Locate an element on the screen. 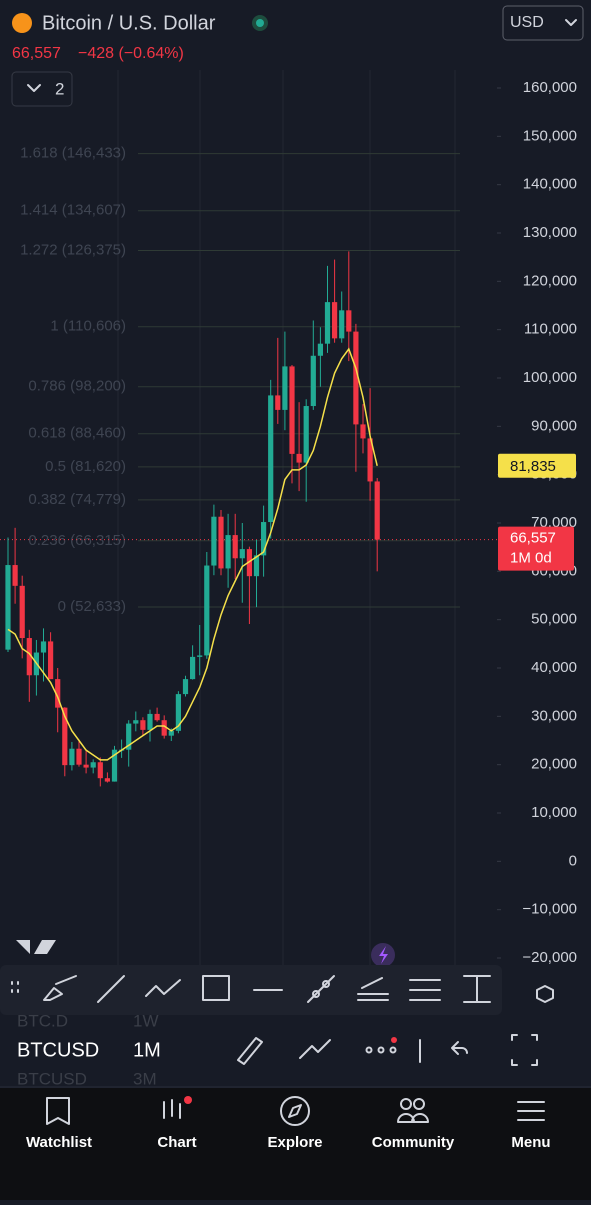 This screenshot has width=591, height=1205. fib-label: 0.5 (81,620) is located at coordinates (85, 466).